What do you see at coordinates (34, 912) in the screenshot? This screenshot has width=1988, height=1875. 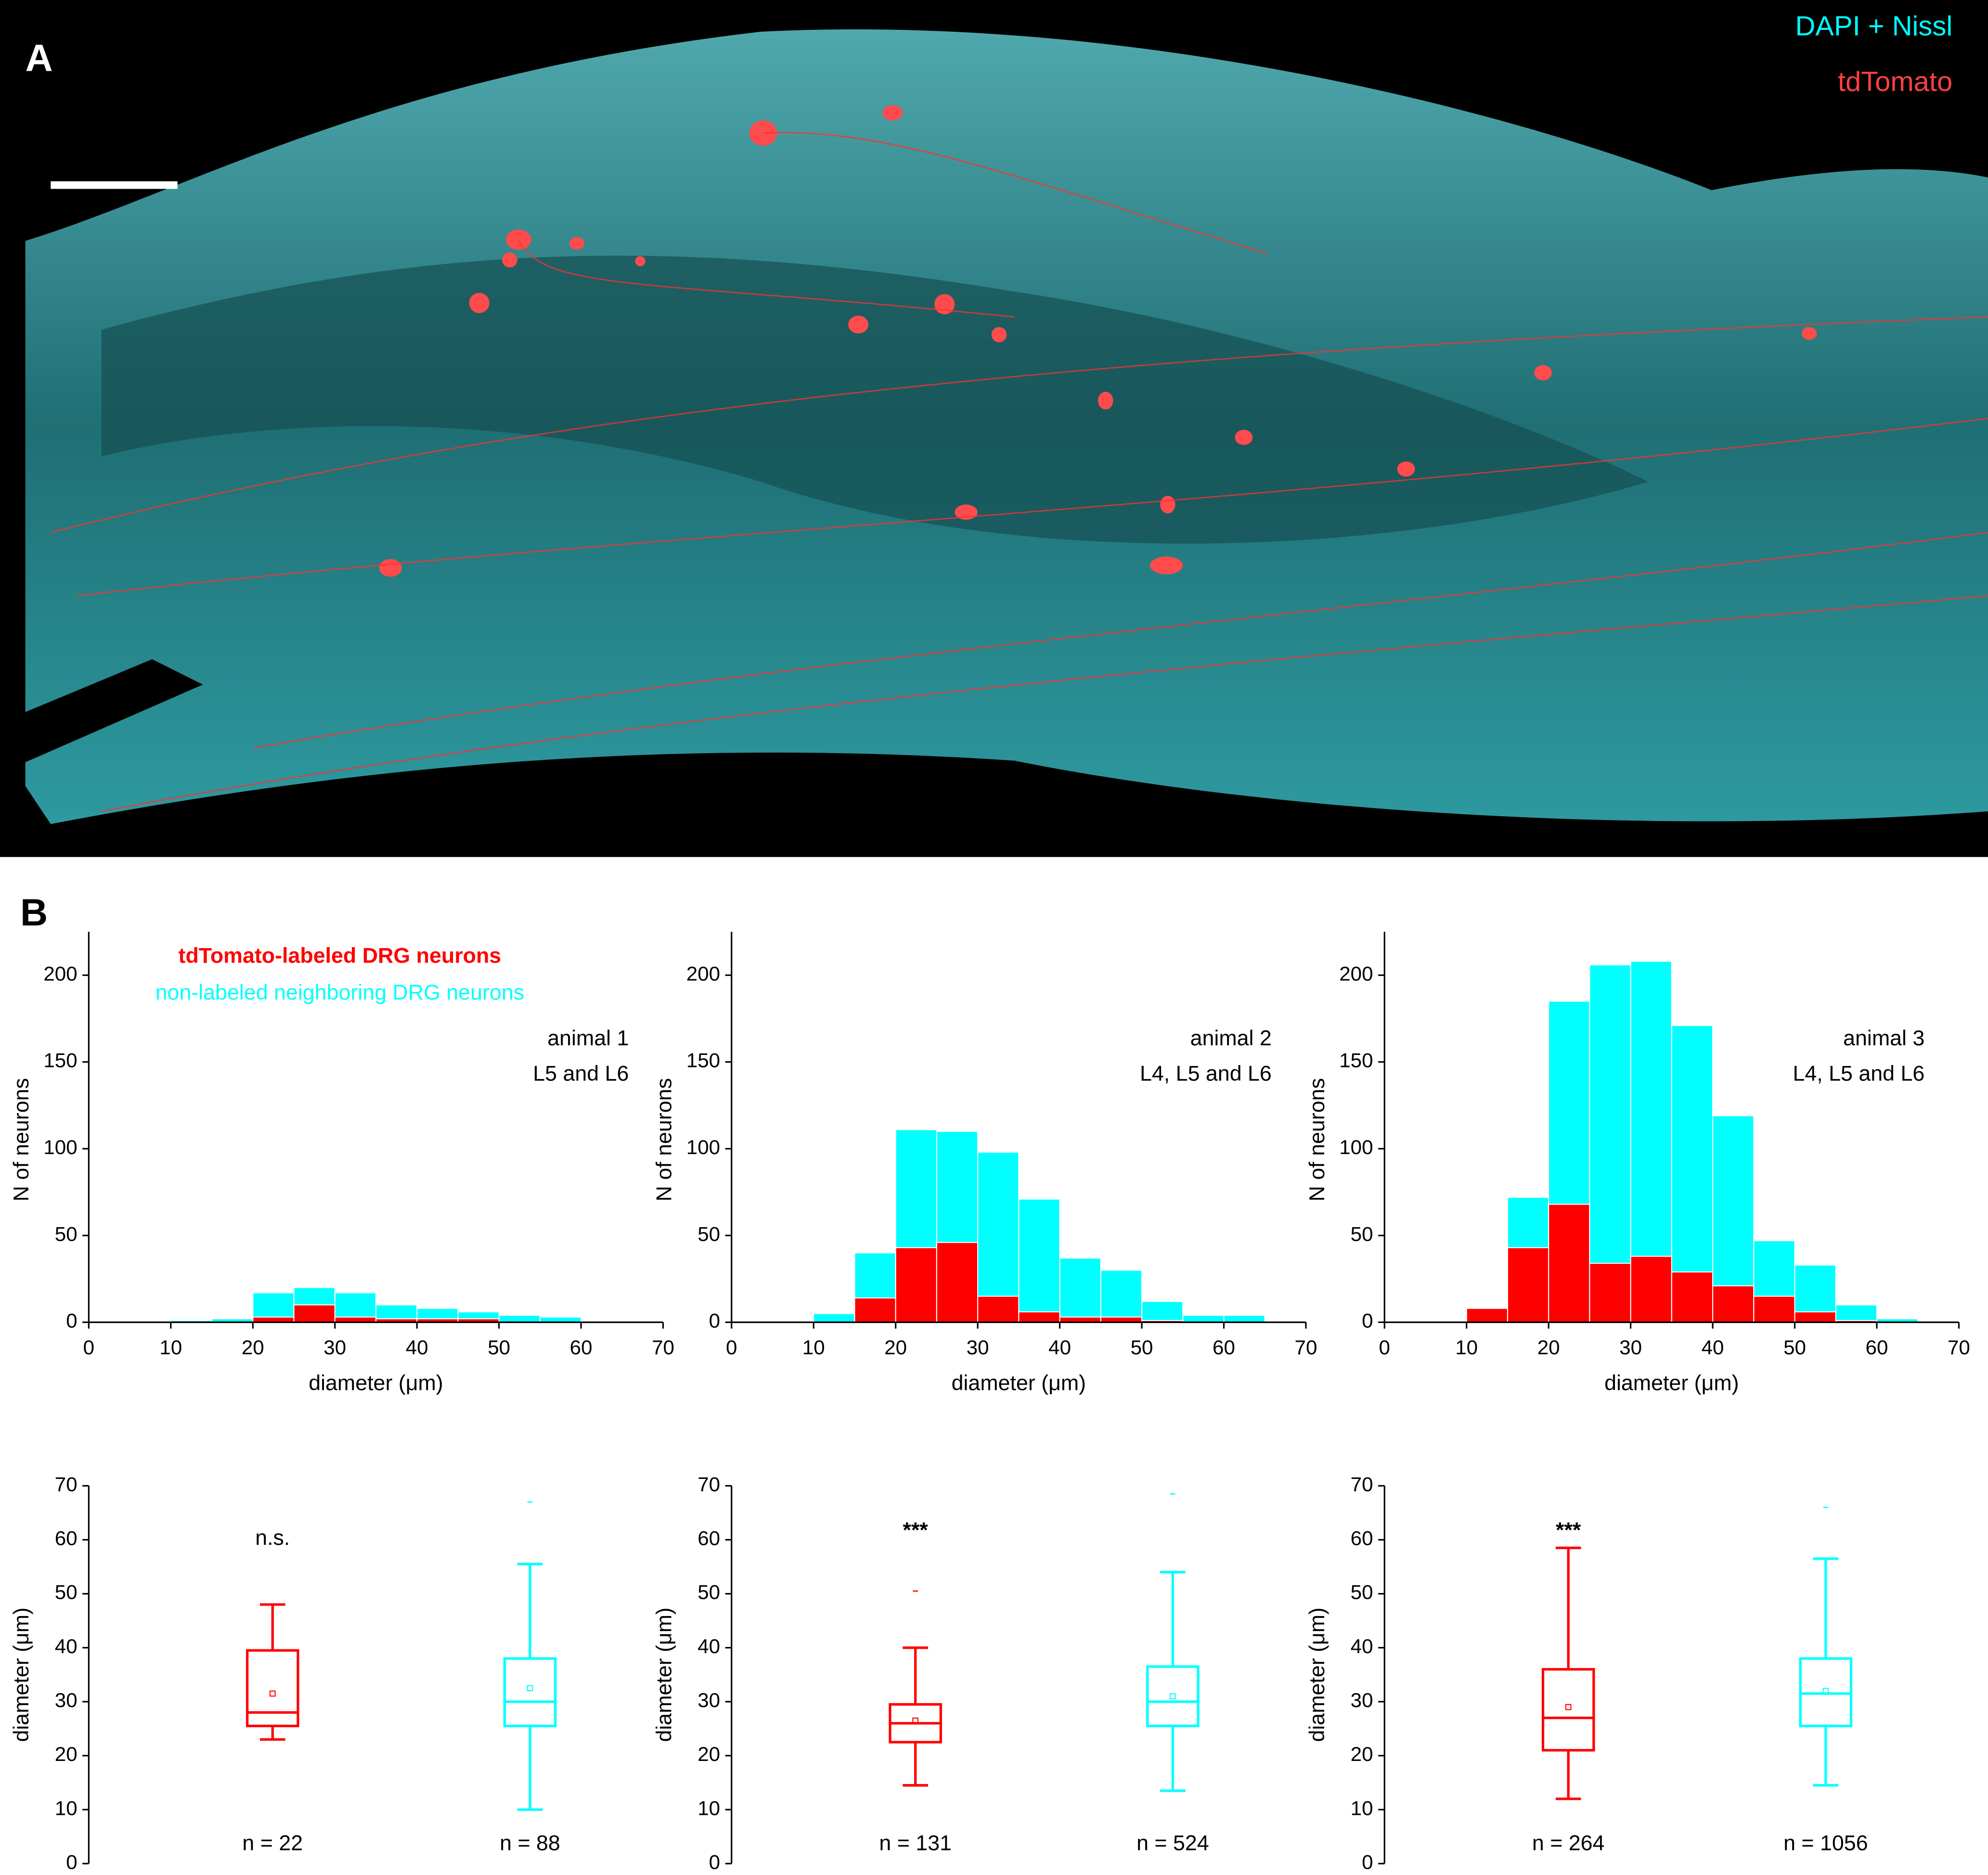 I see `panel-label: B` at bounding box center [34, 912].